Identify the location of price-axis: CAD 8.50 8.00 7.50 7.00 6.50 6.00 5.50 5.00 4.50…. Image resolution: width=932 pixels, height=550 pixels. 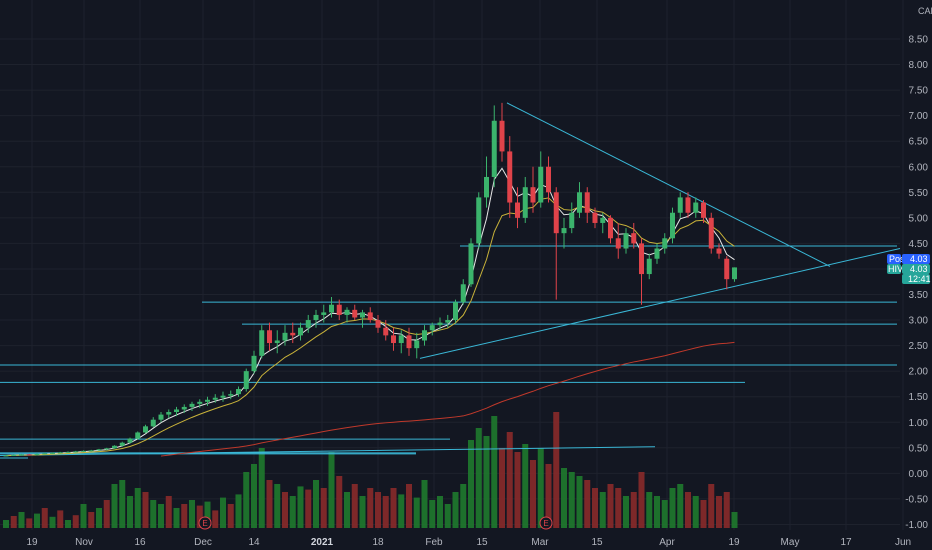
(918, 268).